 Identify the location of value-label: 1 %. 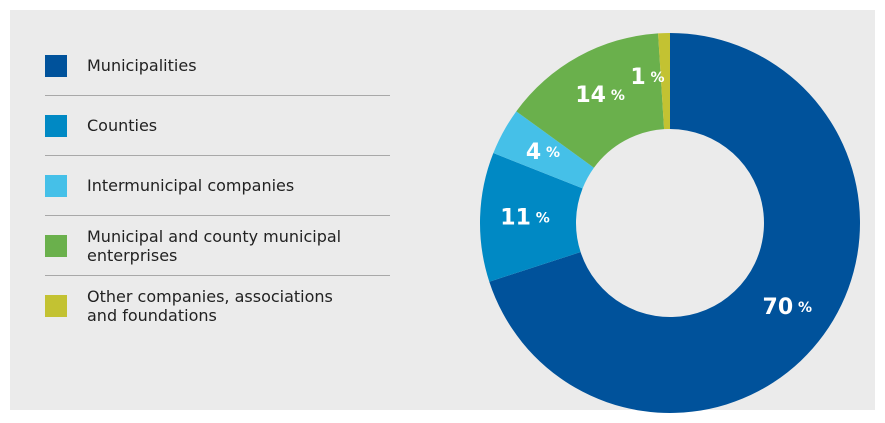
(647, 77).